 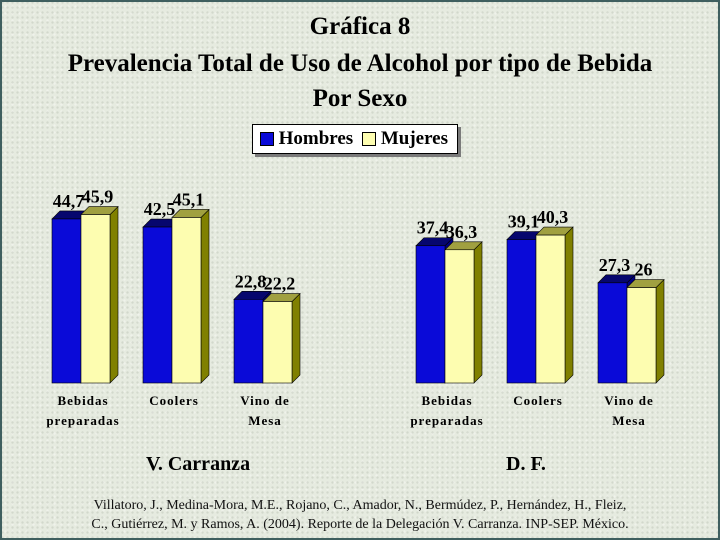 What do you see at coordinates (198, 464) in the screenshot?
I see `chart-1-title: V. Carranza` at bounding box center [198, 464].